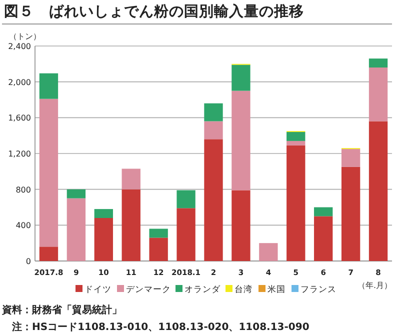 This screenshot has height=335, width=394. Describe the element at coordinates (28, 261) in the screenshot. I see `y-tick-label: 0` at that location.